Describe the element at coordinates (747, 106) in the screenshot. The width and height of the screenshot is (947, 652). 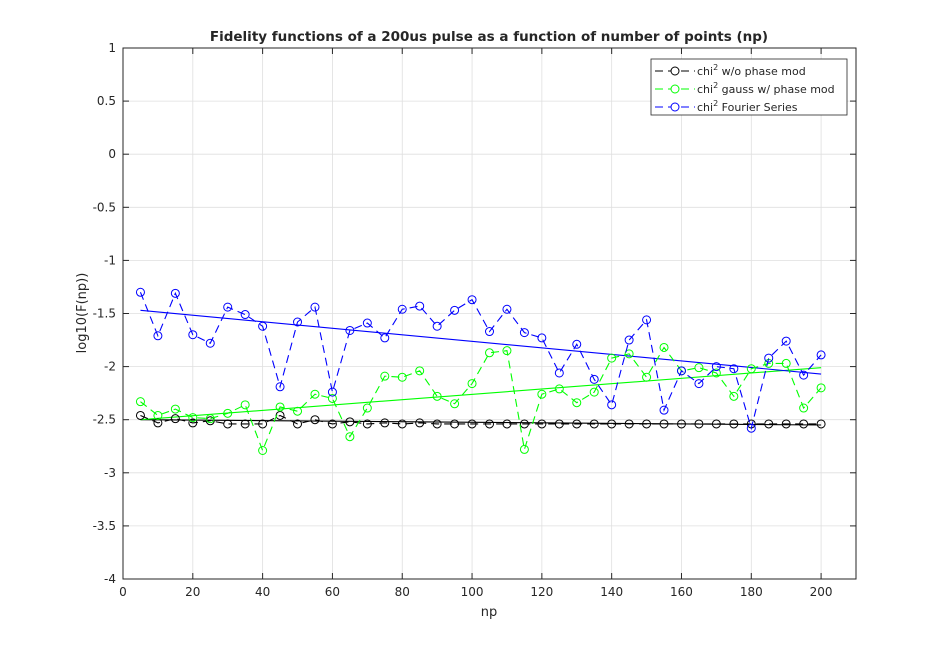
I see `legend-label: chi2 Fourier Series` at that location.